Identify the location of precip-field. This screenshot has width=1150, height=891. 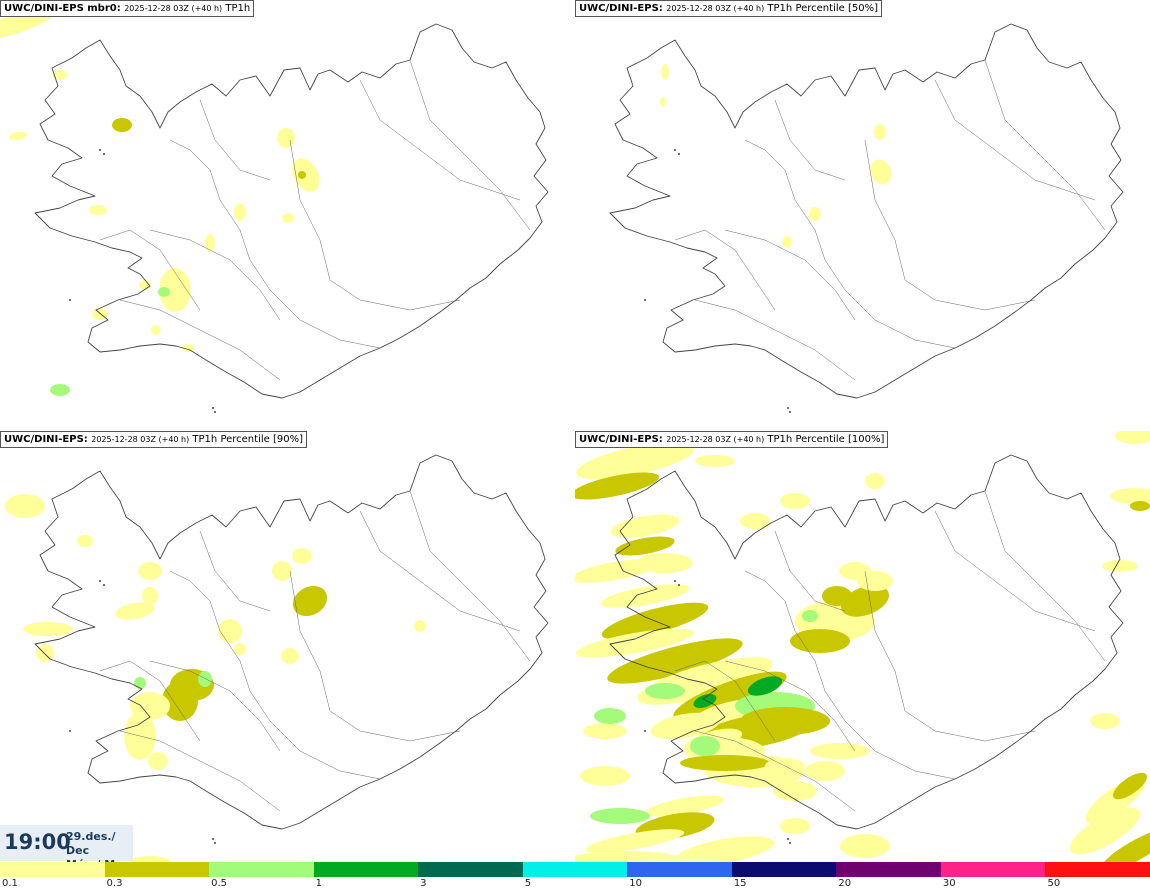
(160, 200).